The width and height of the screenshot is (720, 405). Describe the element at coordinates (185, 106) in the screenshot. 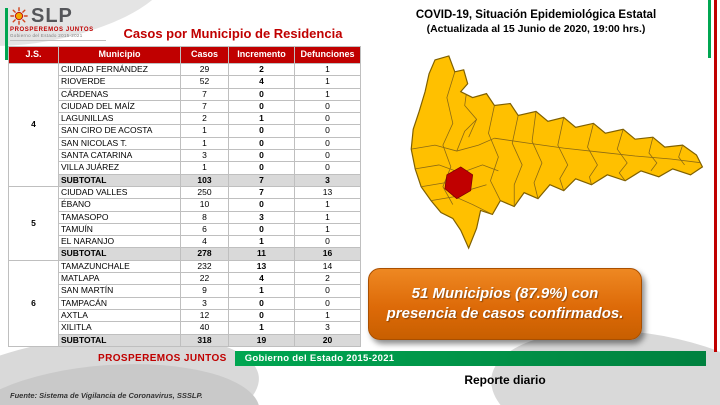

I see `municipality-row: CIUDAD DEL MAÍZ 7 0 0` at that location.